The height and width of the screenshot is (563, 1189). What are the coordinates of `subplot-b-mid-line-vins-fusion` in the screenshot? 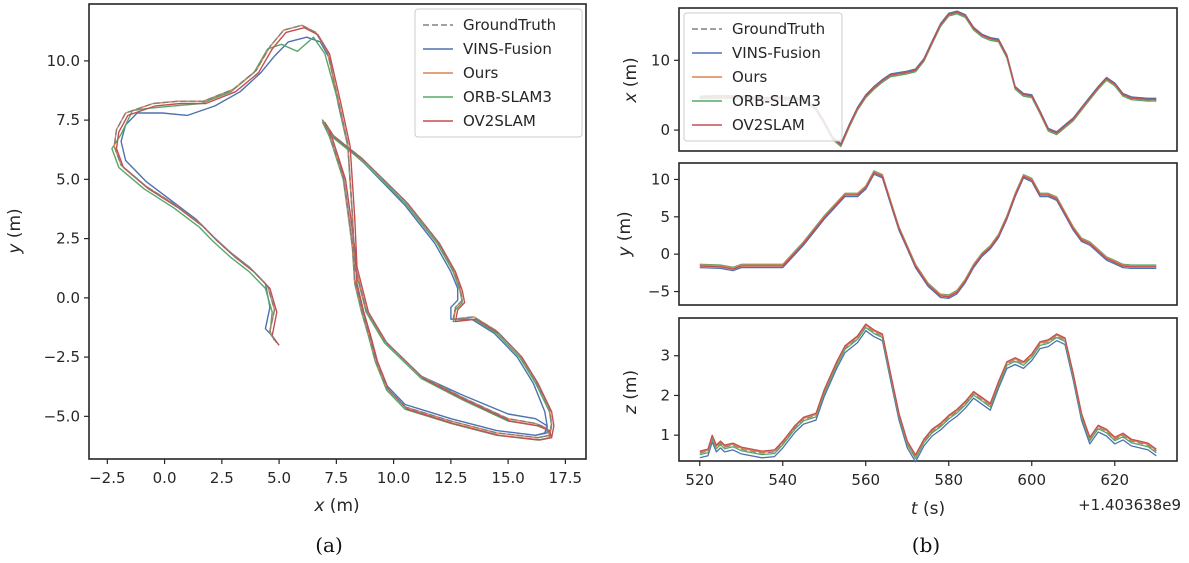 It's located at (928, 236).